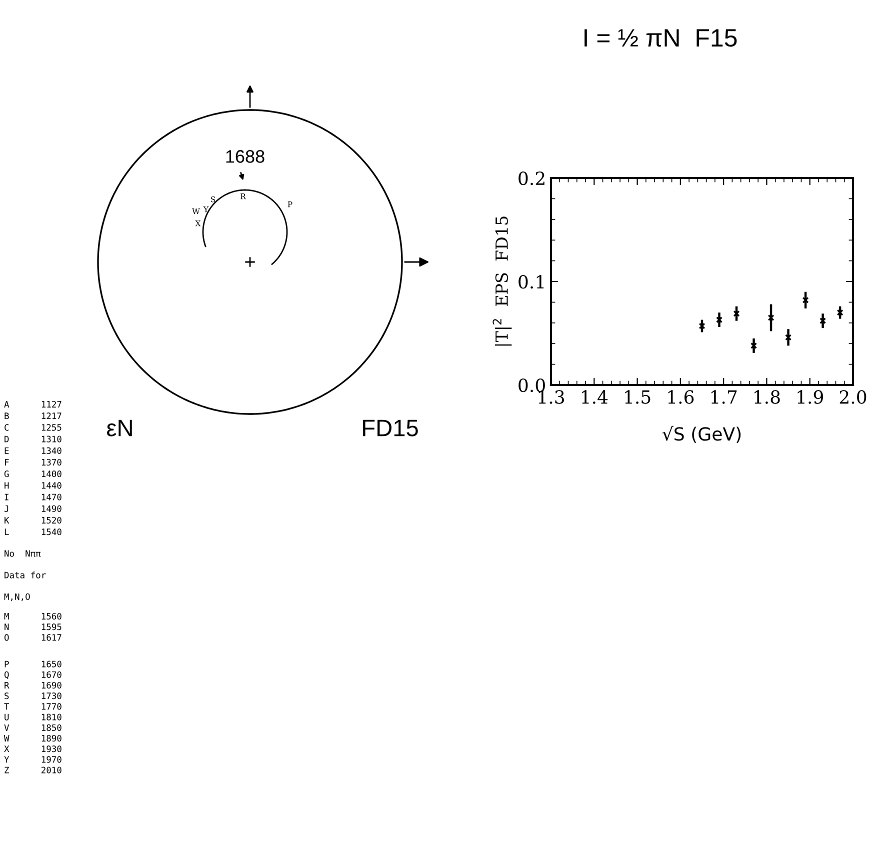  Describe the element at coordinates (767, 397) in the screenshot. I see `x-tick-label: 1.8` at that location.